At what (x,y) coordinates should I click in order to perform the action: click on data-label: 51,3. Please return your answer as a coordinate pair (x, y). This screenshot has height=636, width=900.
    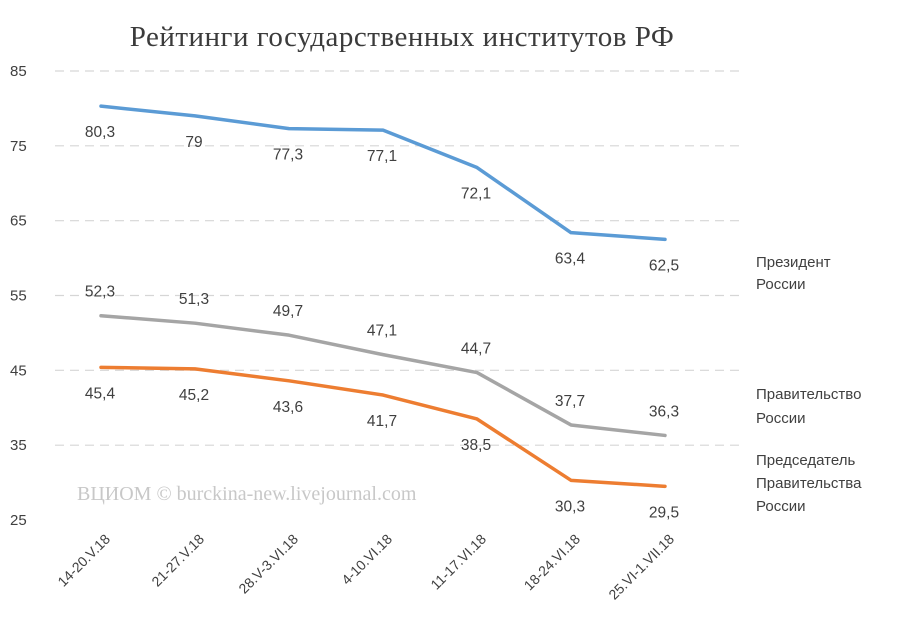
    Looking at the image, I should click on (194, 299).